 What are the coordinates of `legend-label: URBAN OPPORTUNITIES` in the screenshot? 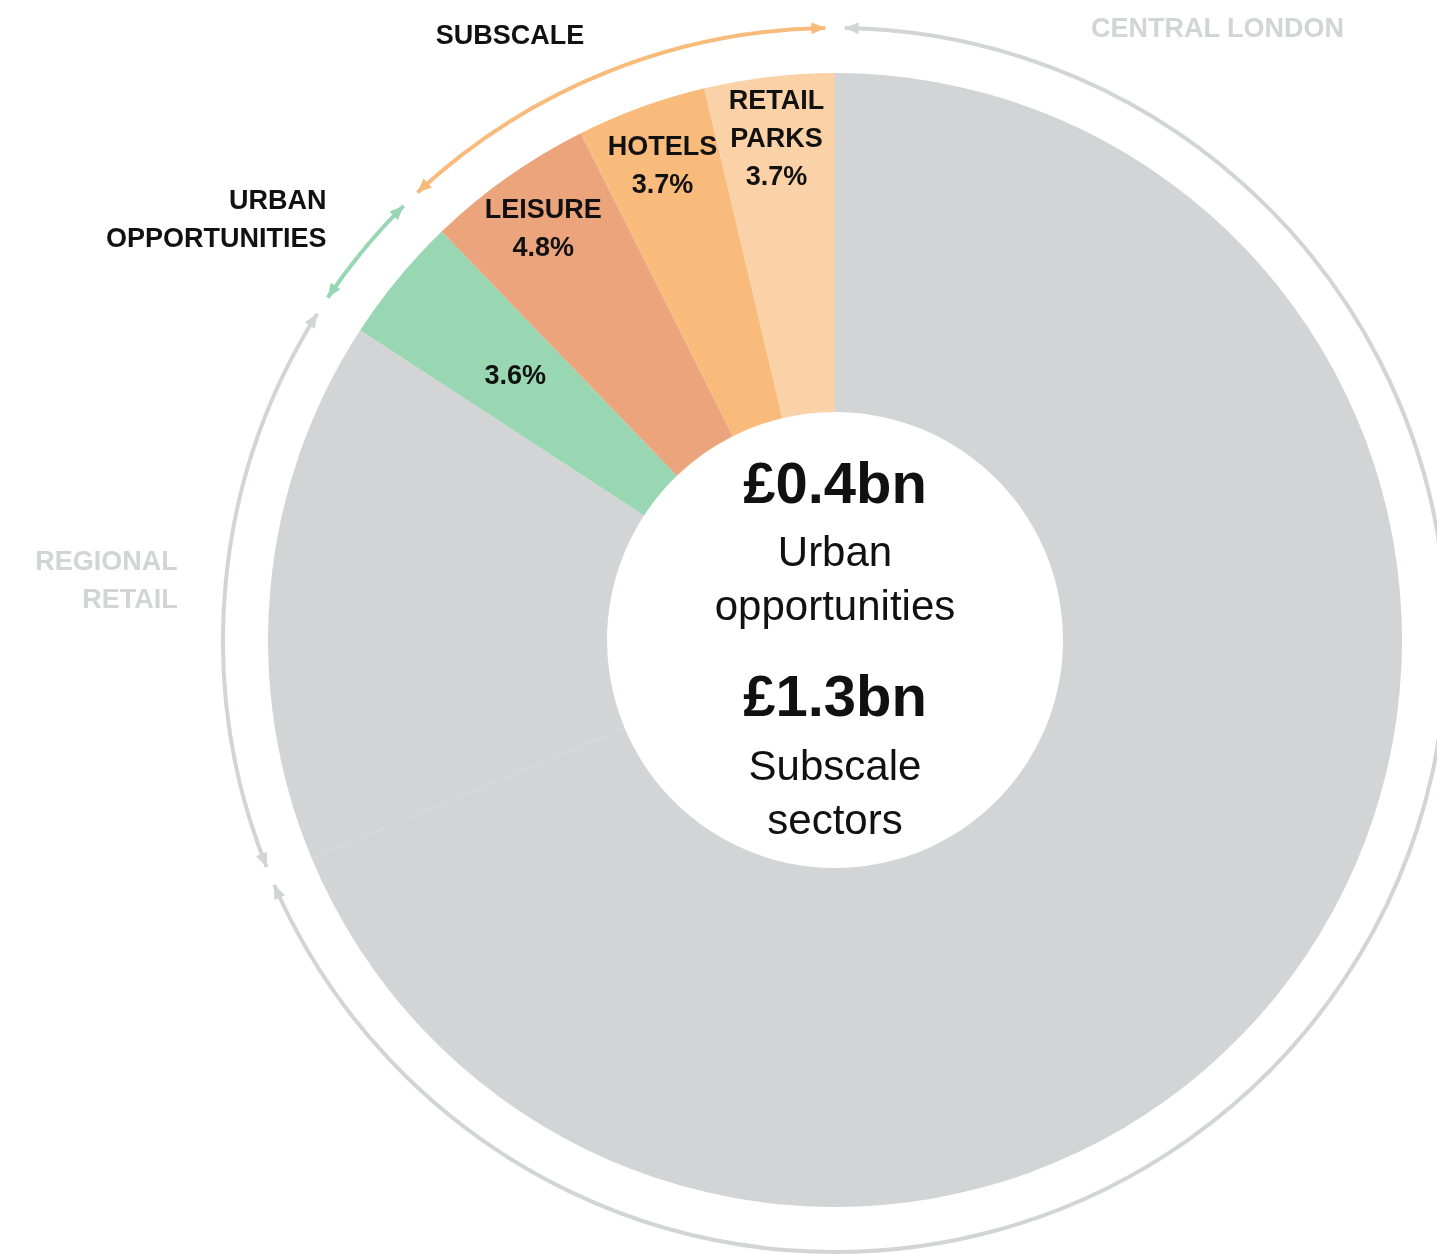 It's located at (216, 219).